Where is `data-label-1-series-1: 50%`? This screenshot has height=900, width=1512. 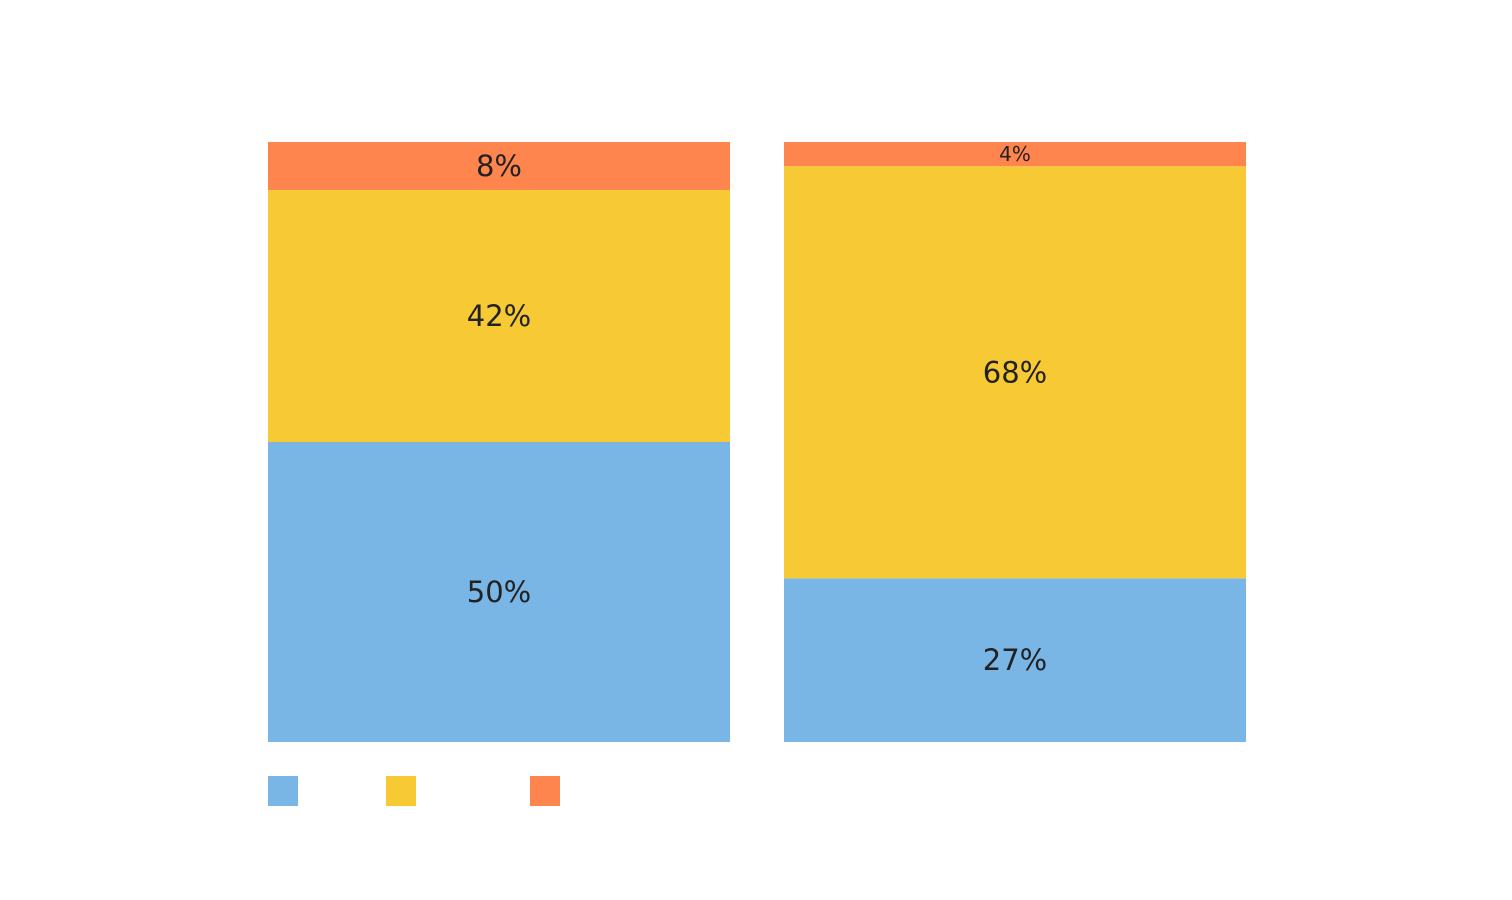 data-label-1-series-1: 50% is located at coordinates (499, 592).